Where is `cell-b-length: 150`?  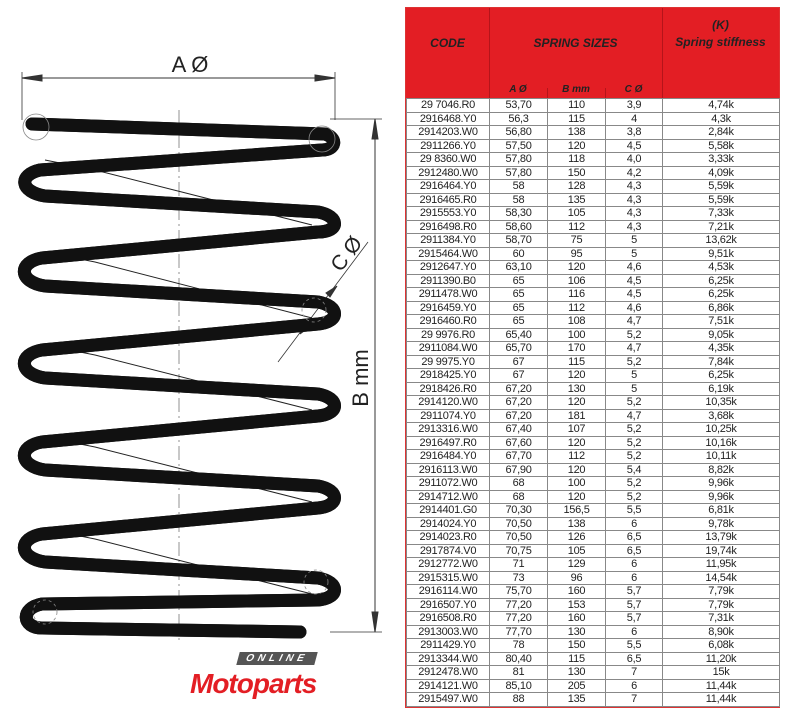
cell-b-length: 150 is located at coordinates (576, 172).